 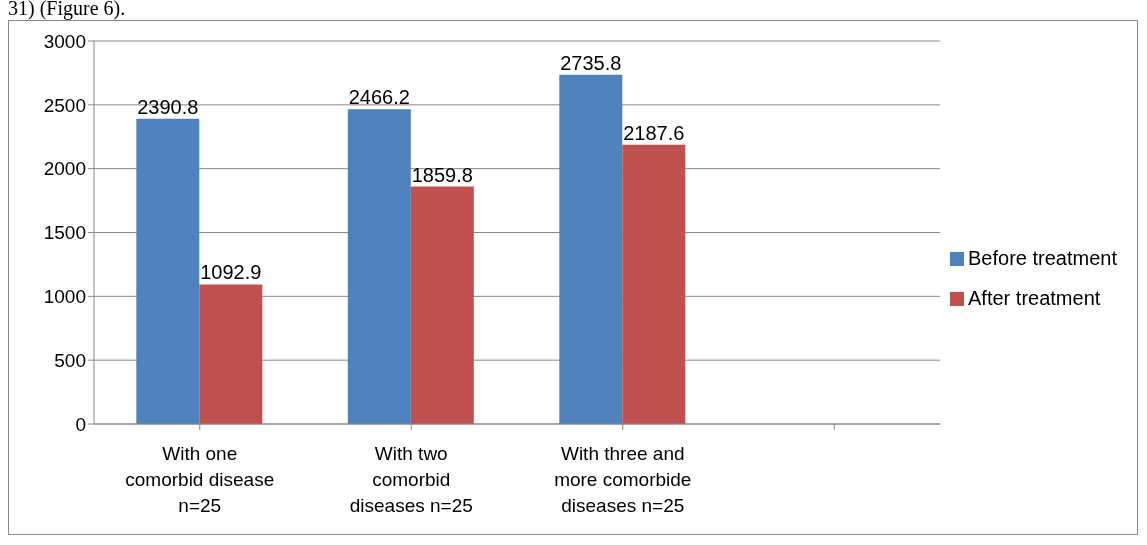 What do you see at coordinates (1034, 297) in the screenshot?
I see `legend-label: After treatment` at bounding box center [1034, 297].